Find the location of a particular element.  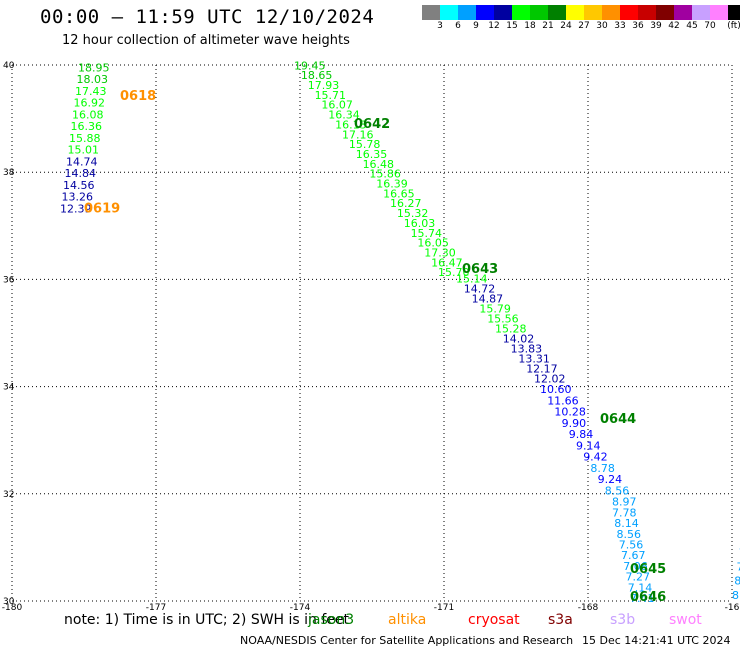

wave-height-value: 15.79 is located at coordinates (495, 309).